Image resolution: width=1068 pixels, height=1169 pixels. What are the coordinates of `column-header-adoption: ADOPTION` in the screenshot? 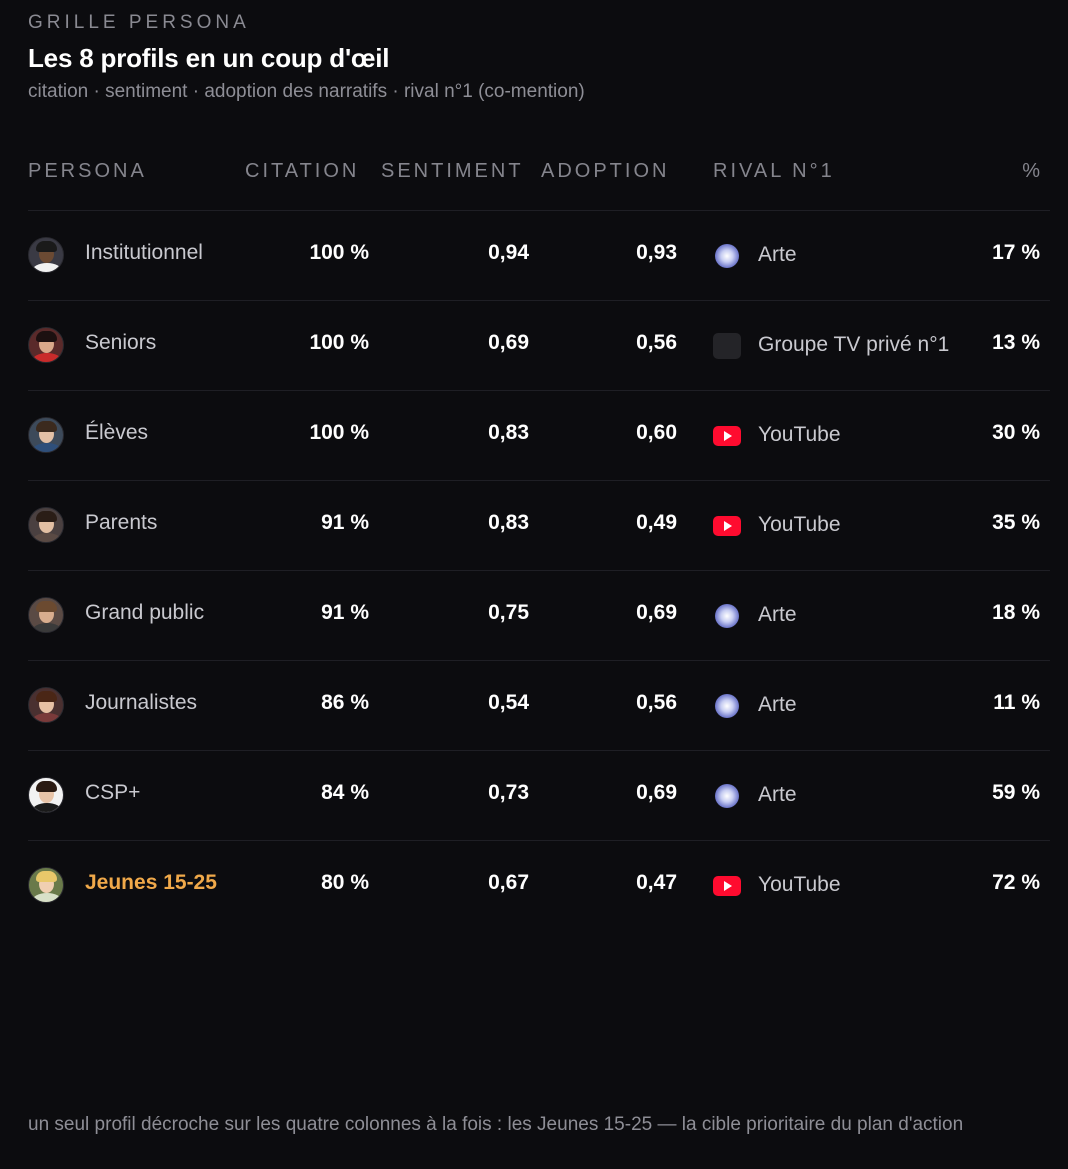 It's located at (605, 171).